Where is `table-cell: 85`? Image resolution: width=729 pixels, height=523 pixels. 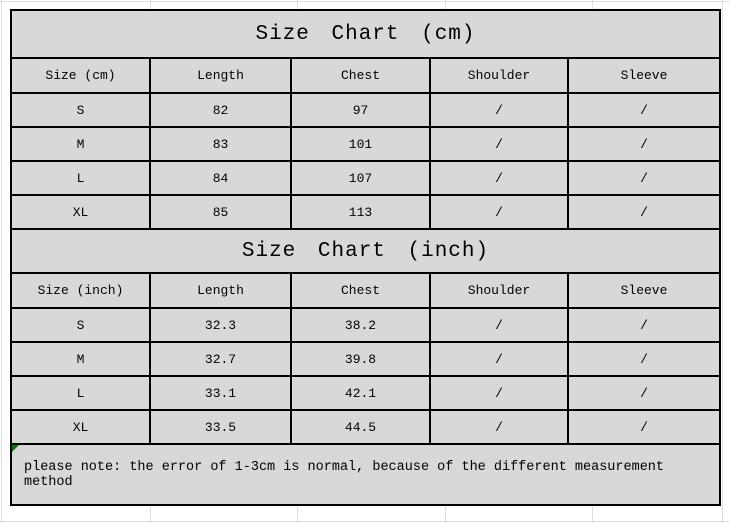 table-cell: 85 is located at coordinates (220, 212).